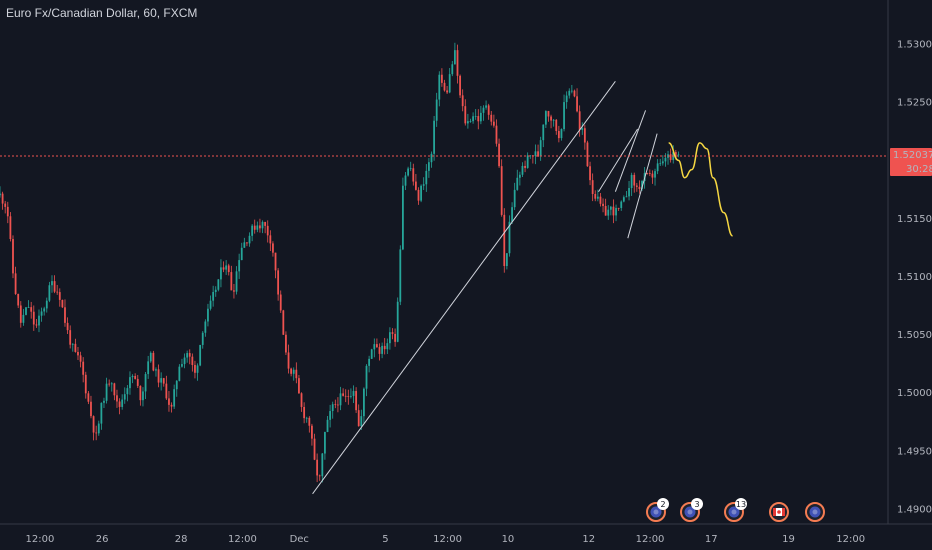 Image resolution: width=932 pixels, height=550 pixels. I want to click on current-price-tag: 1.52037 30:28, so click(911, 162).